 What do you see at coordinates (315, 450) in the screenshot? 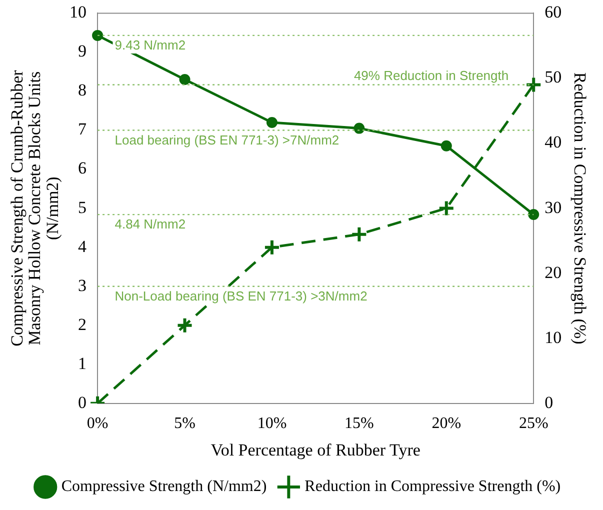
I see `x-axis-title: Vol Percentage of Rubber Tyre` at bounding box center [315, 450].